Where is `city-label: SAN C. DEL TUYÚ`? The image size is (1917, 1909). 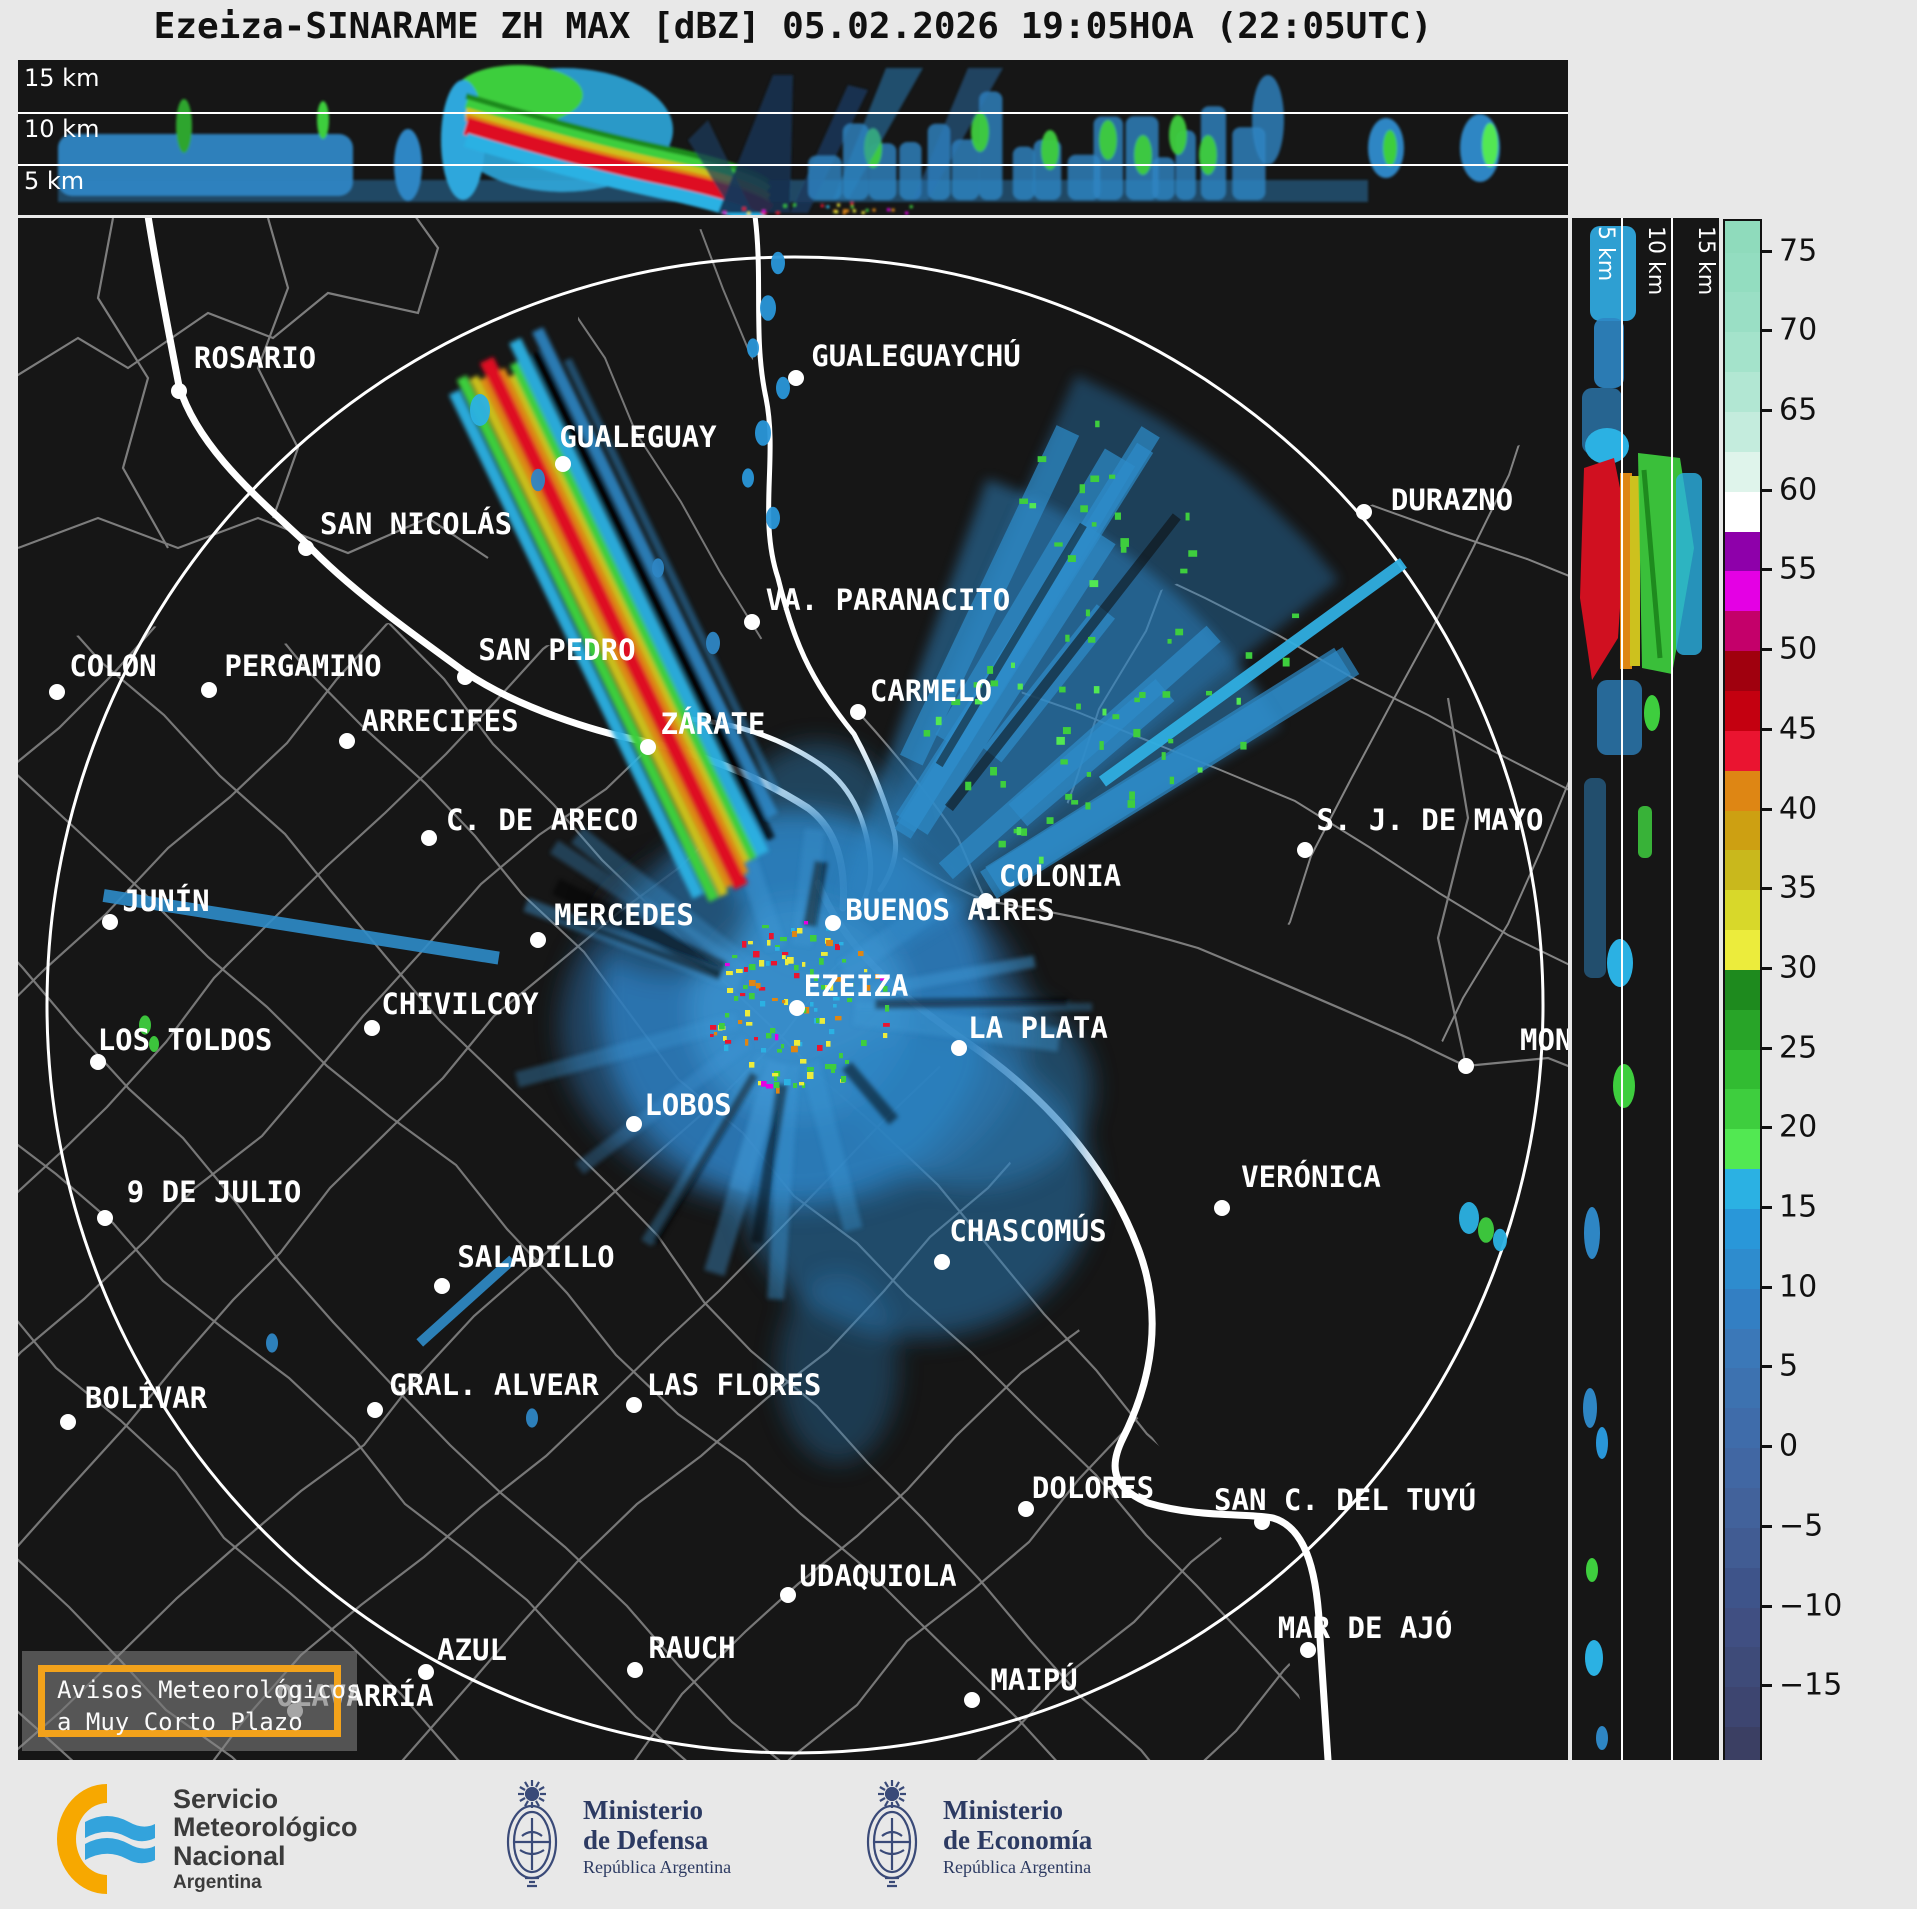
city-label: SAN C. DEL TUYÚ is located at coordinates (1345, 1500).